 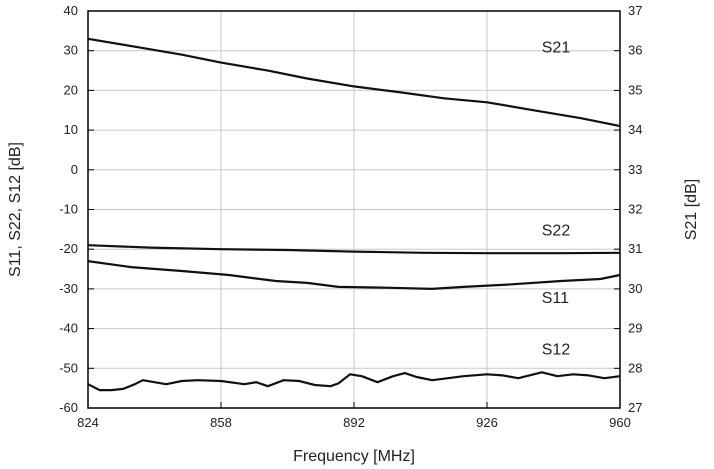 I want to click on y-right-tick-label: 35, so click(x=635, y=89).